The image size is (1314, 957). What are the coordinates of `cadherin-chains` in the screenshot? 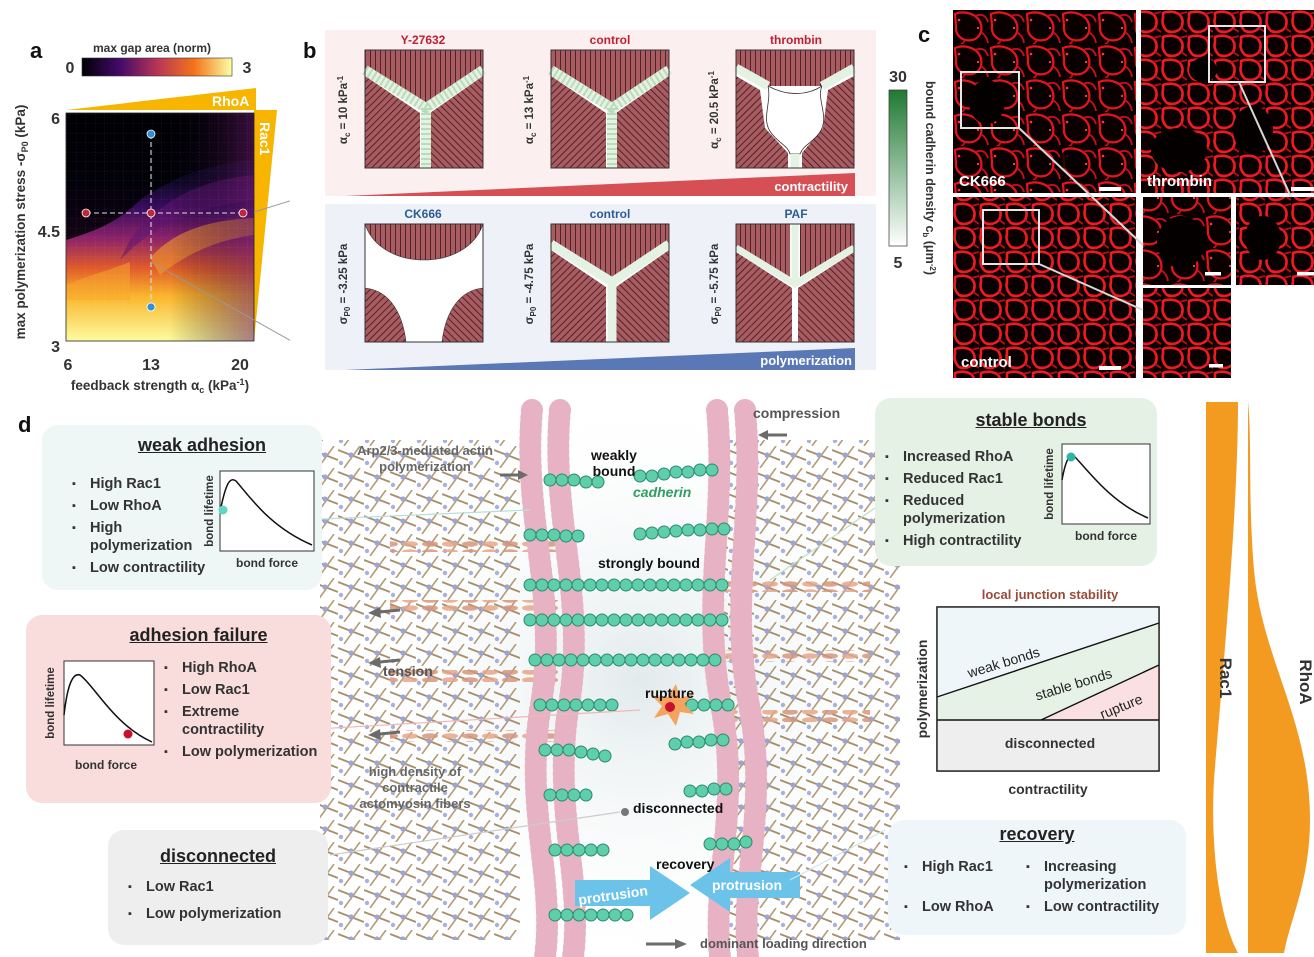 It's located at (638, 692).